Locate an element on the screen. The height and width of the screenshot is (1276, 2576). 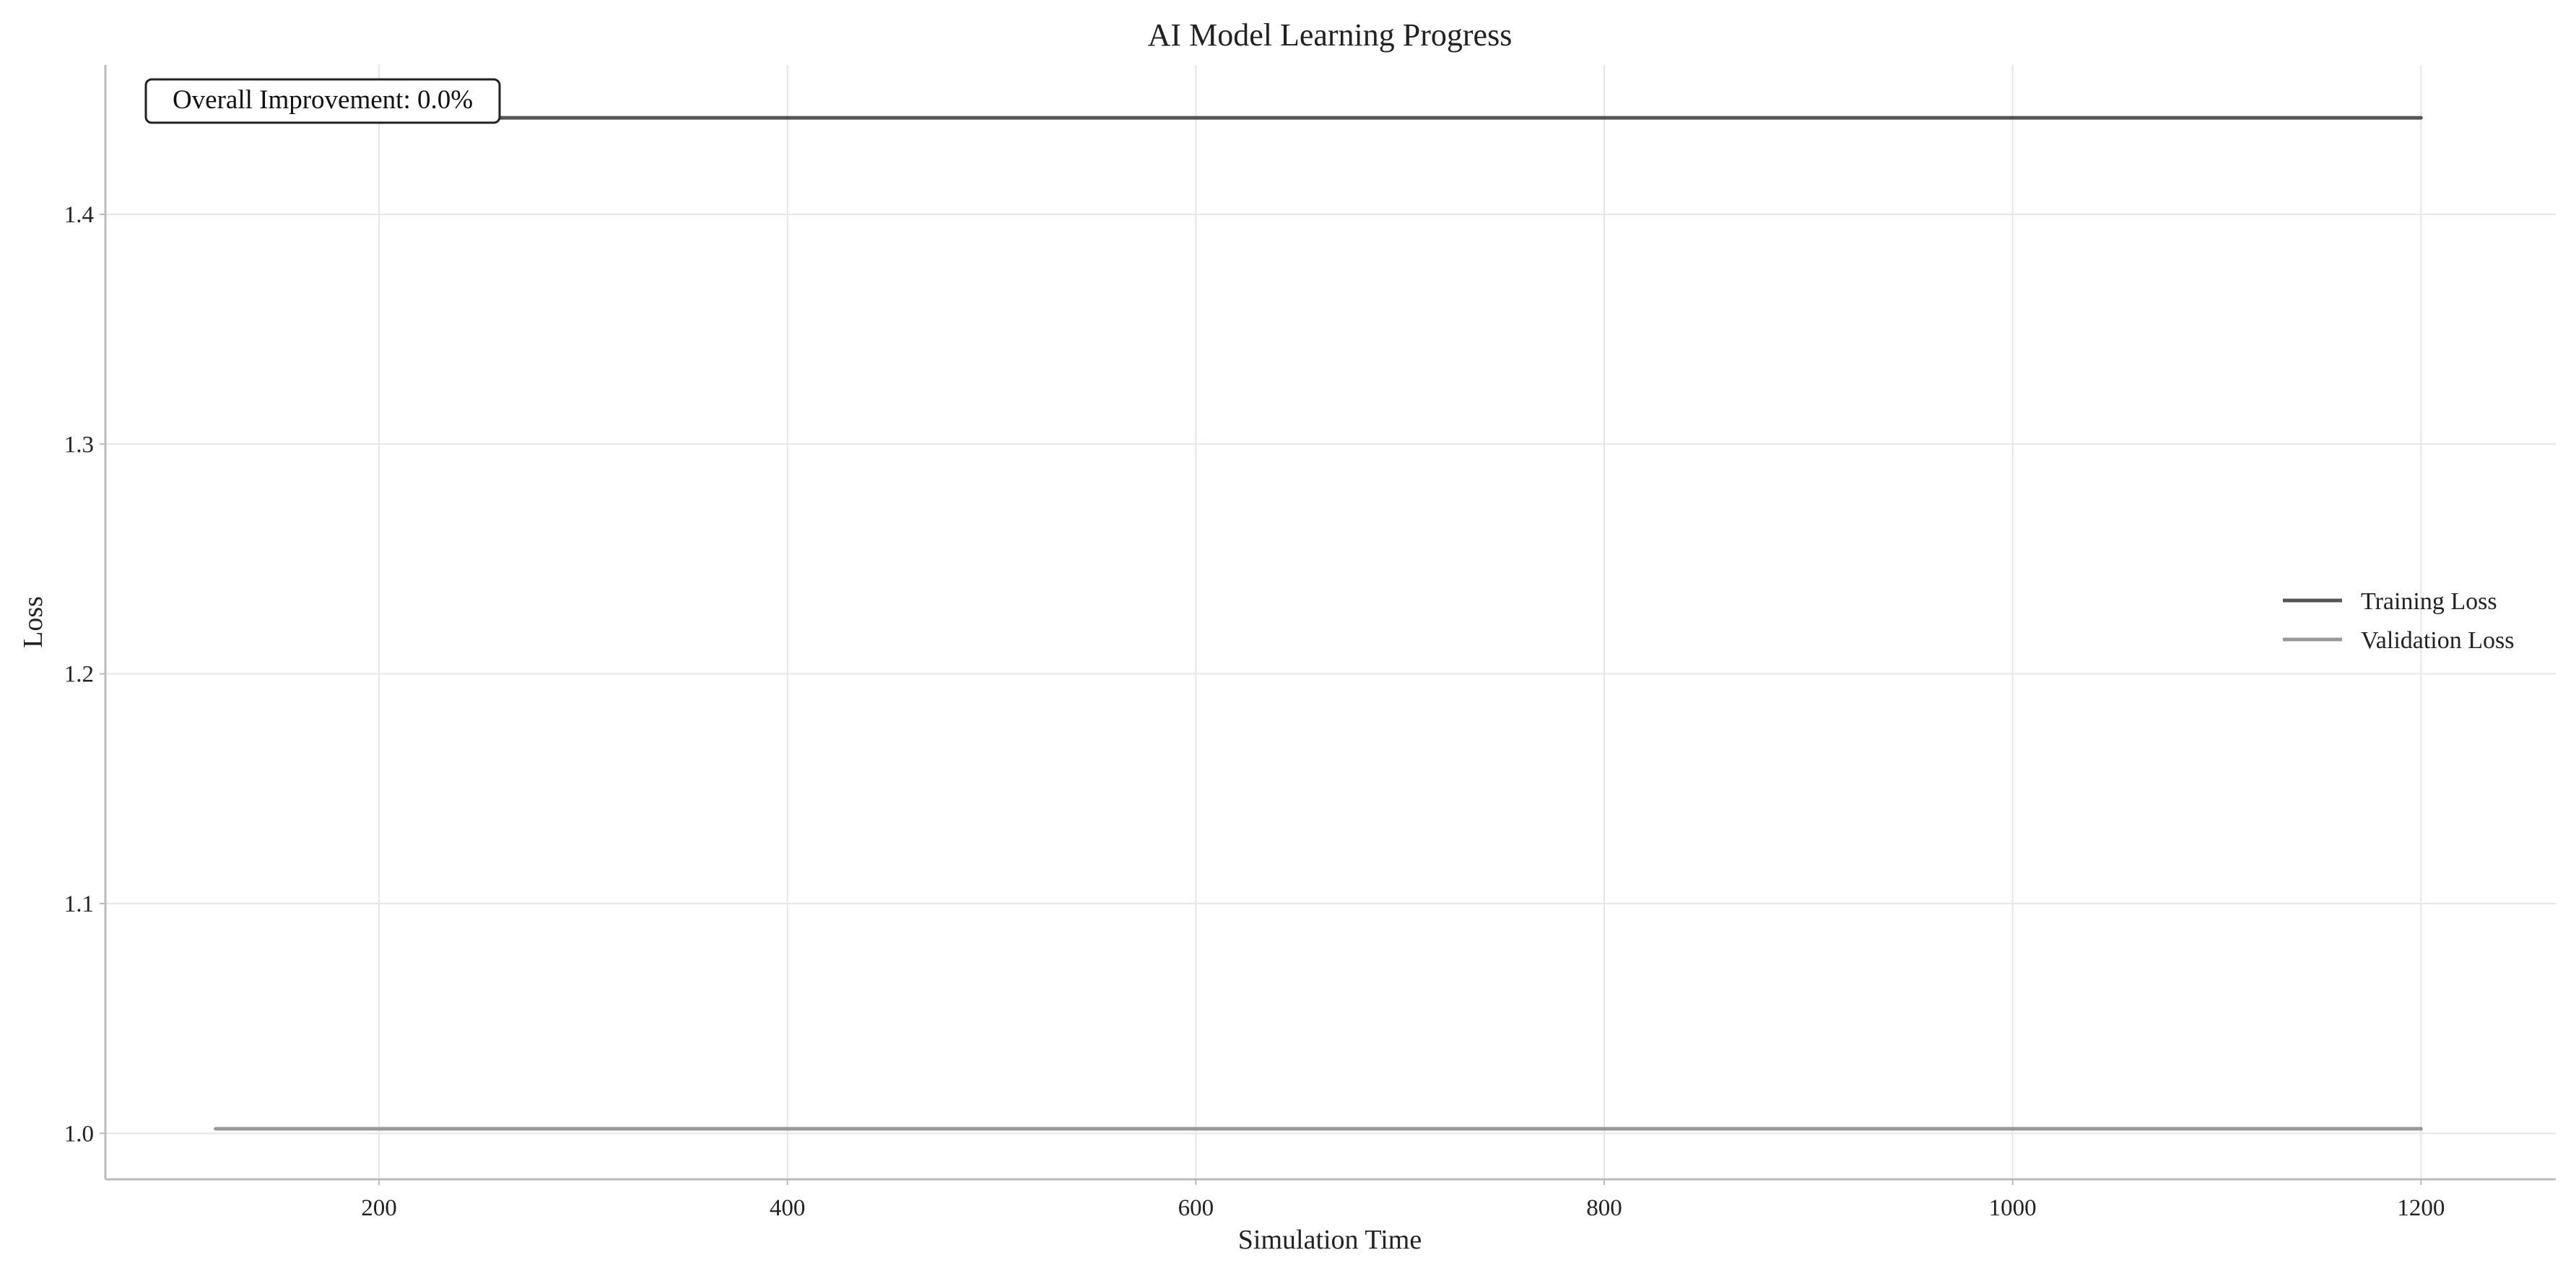
y-tick-label: 1.1 is located at coordinates (79, 904).